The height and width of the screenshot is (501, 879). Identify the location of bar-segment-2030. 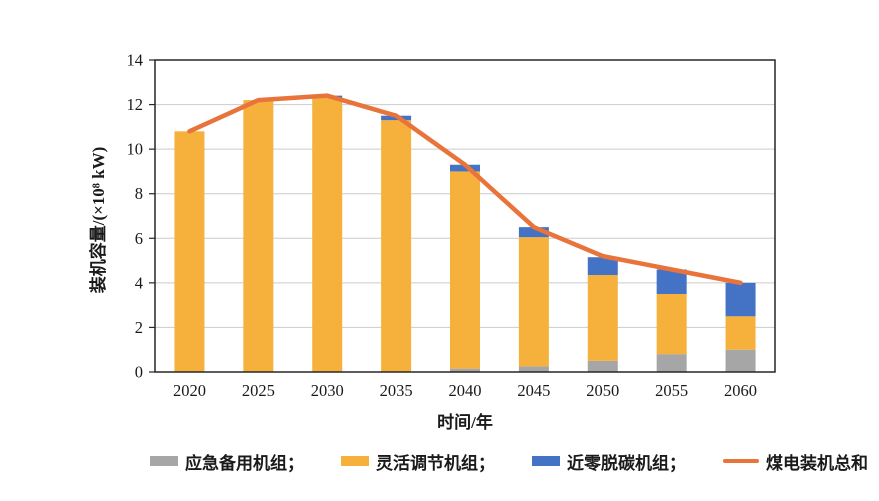
(327, 234).